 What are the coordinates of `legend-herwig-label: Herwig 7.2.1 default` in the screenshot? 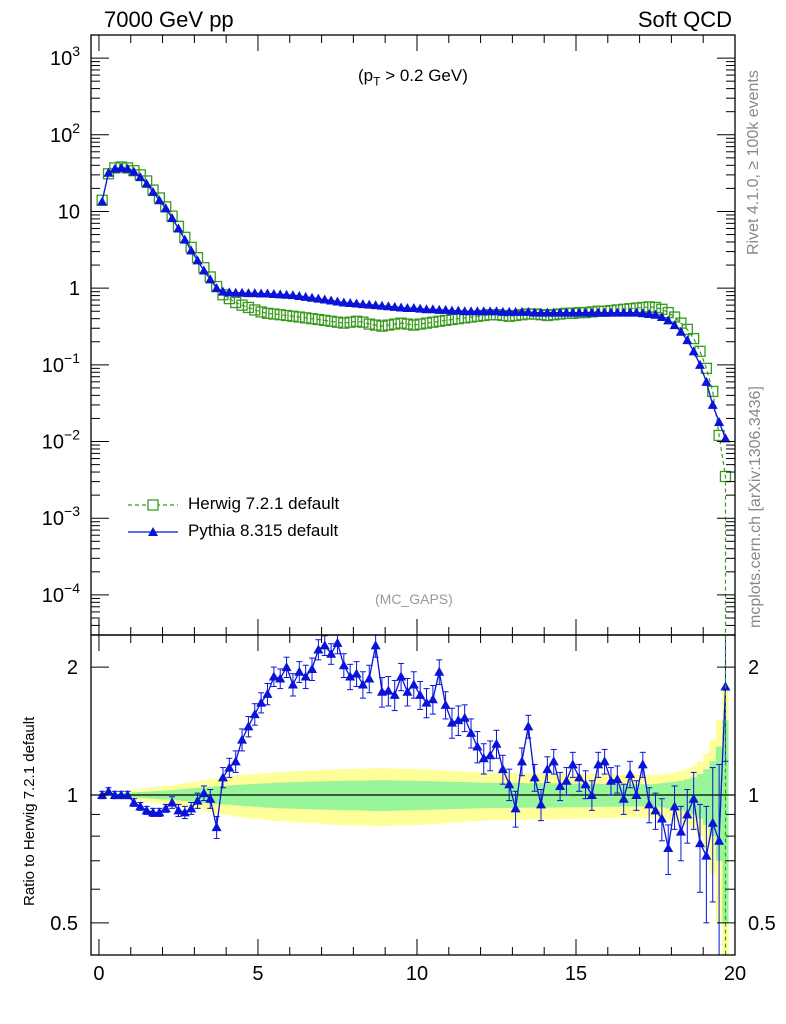 It's located at (264, 503).